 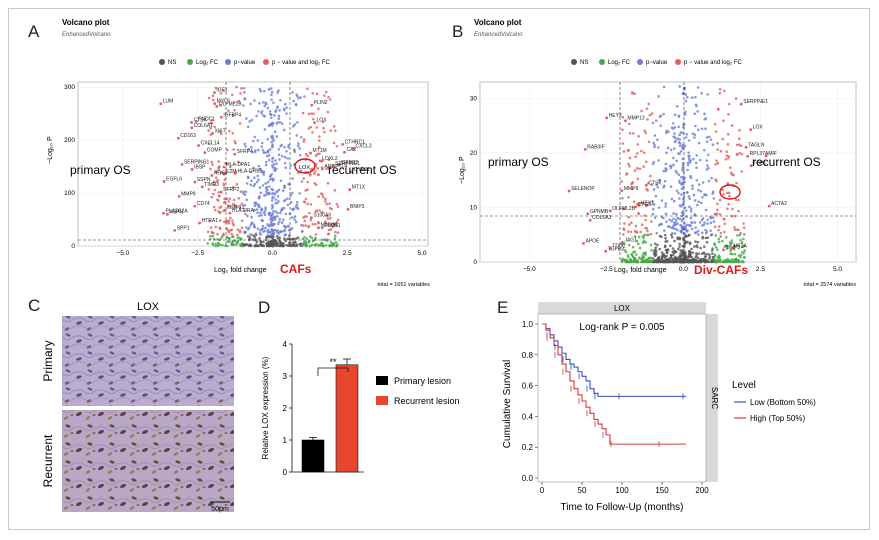 What do you see at coordinates (462, 170) in the screenshot?
I see `panel-b-y-title: −Log₁₀ P` at bounding box center [462, 170].